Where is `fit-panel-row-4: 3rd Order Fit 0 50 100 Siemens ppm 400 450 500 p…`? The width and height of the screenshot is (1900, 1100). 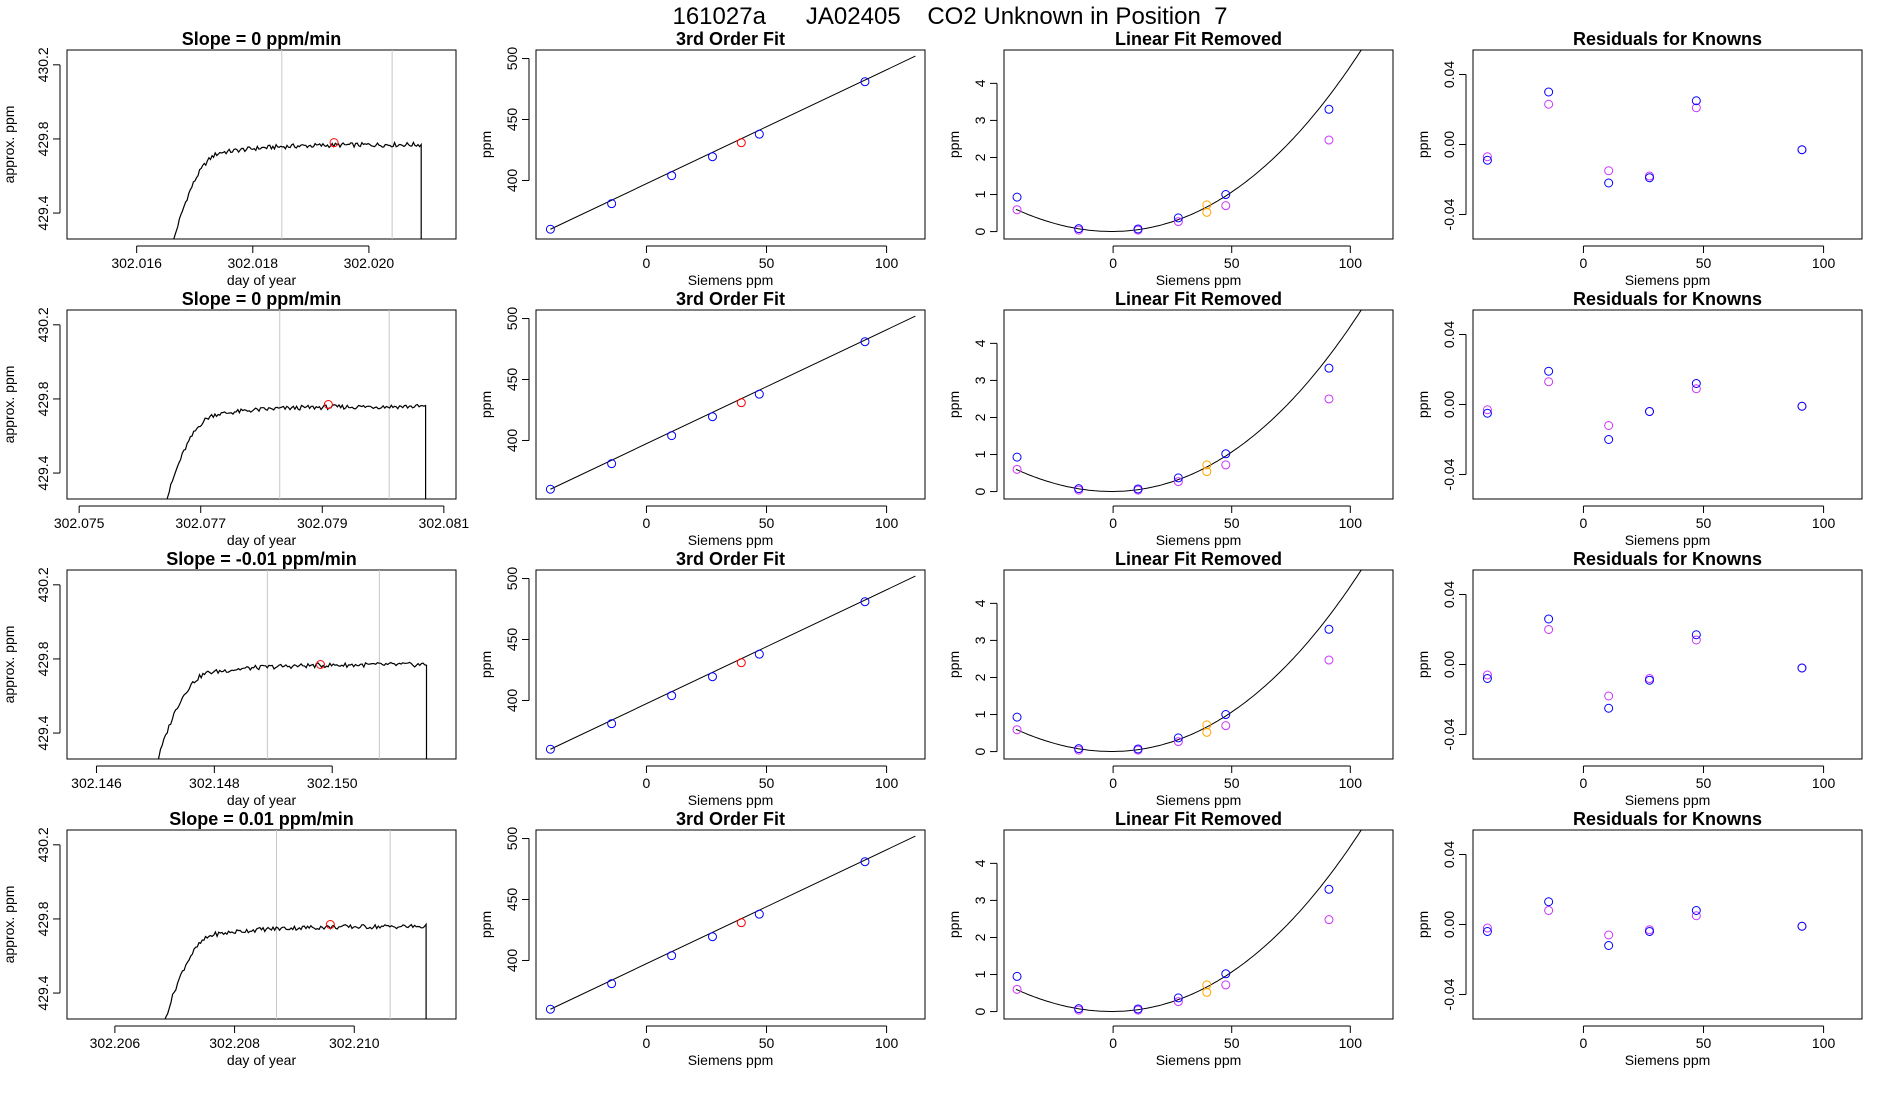
fit-panel-row-4: 3rd Order Fit 0 50 100 Siemens ppm 400 450 500 p… is located at coordinates (702, 938).